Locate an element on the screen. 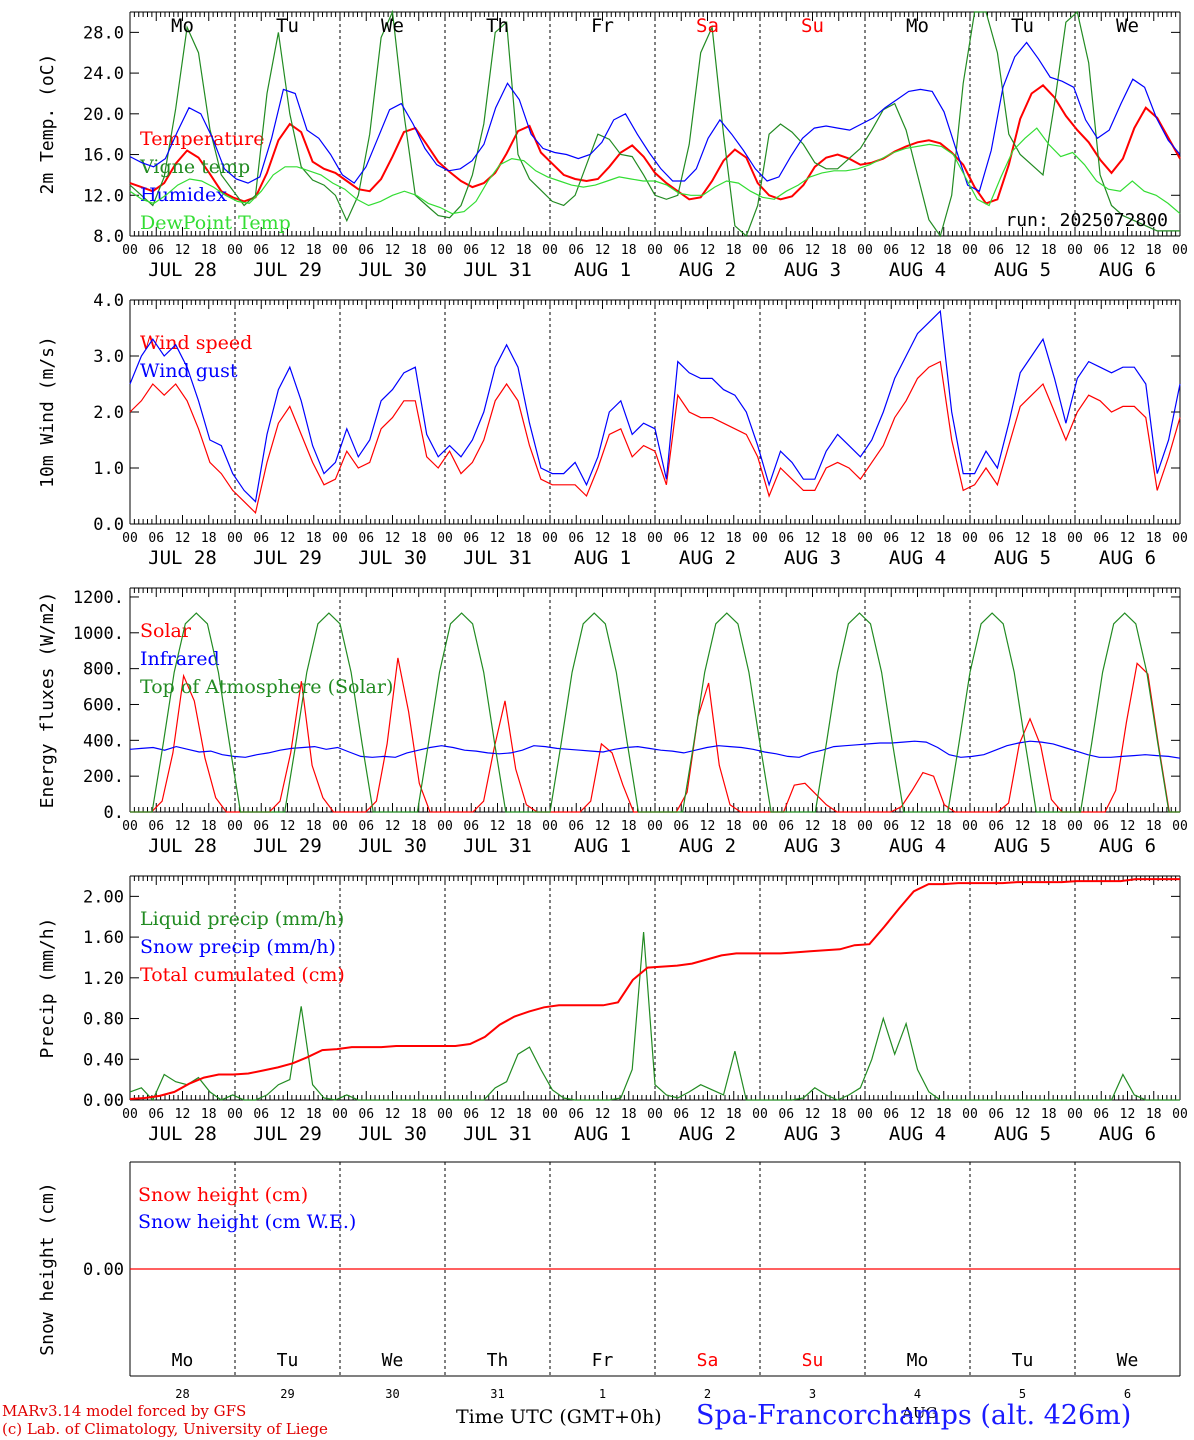  y-tick-label: 28.0 is located at coordinates (103, 33).